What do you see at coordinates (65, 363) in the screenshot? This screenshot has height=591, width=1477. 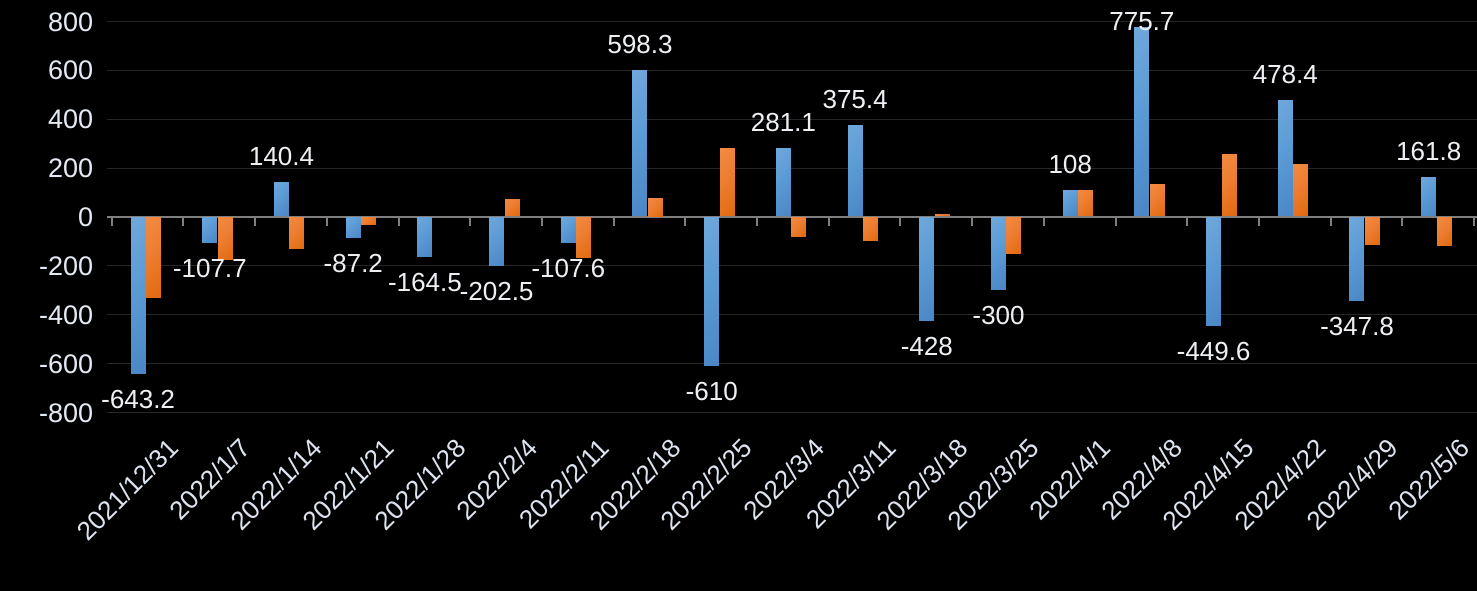 I see `y-axis-tick-label: -600` at bounding box center [65, 363].